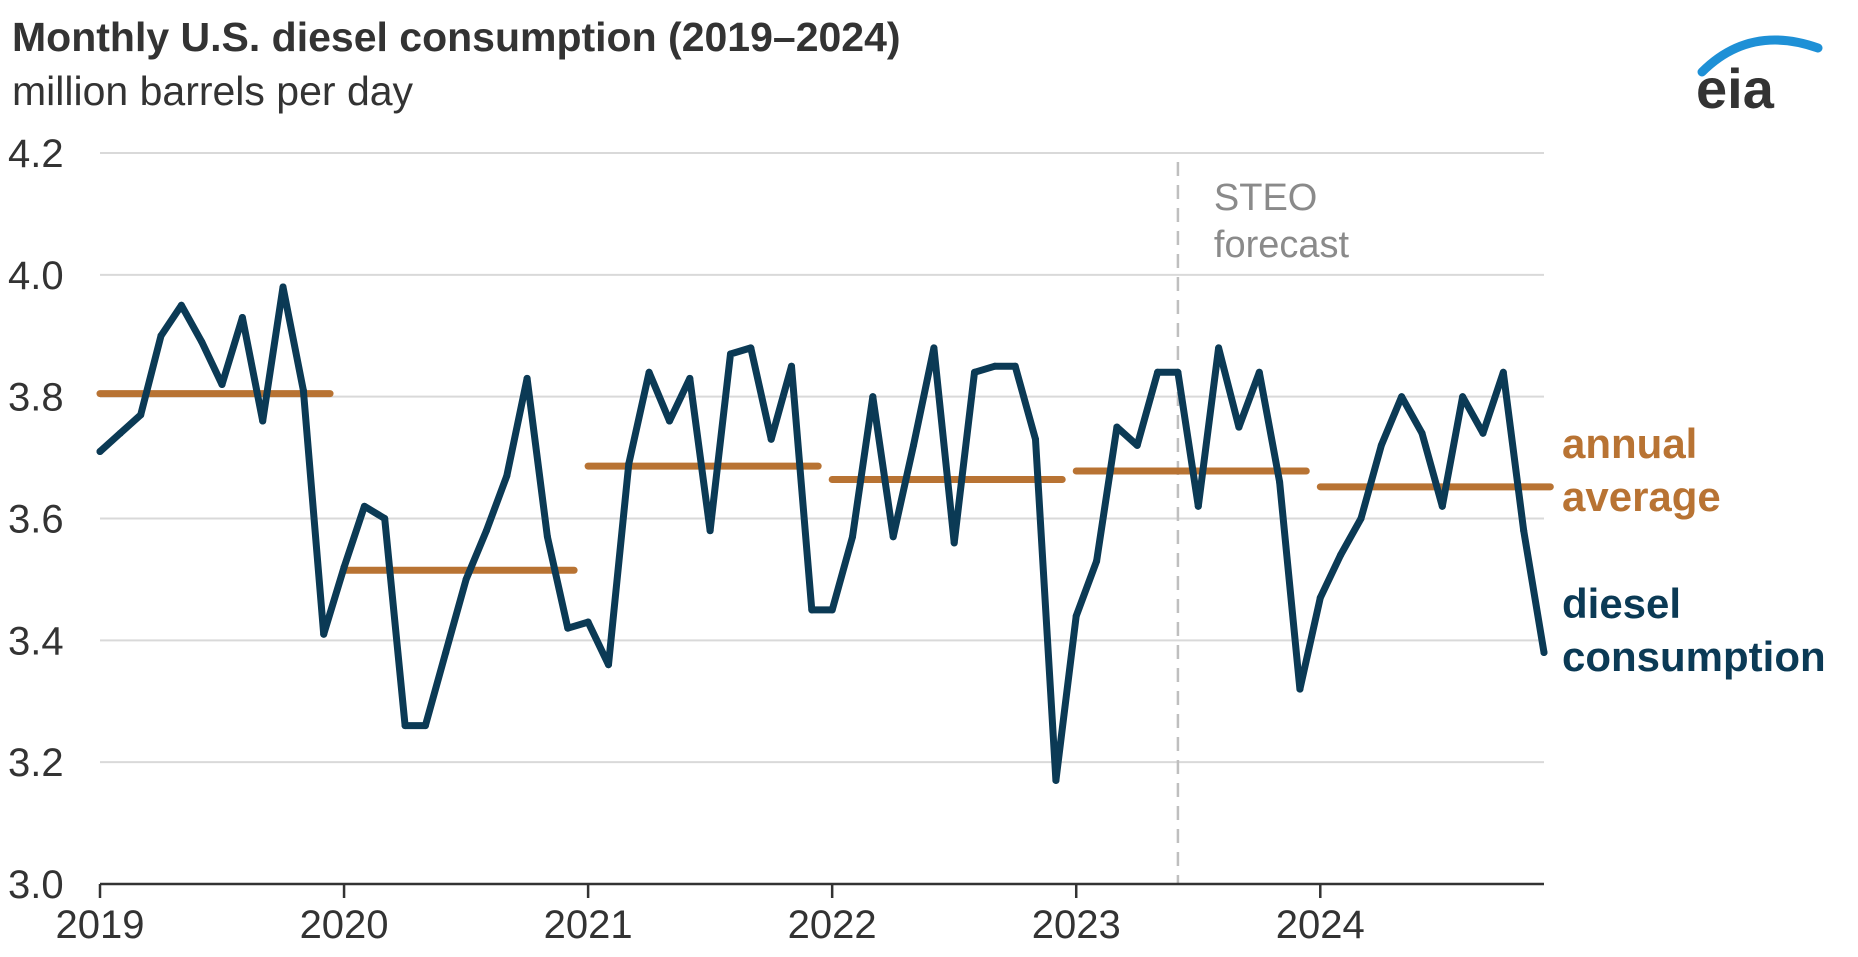 Image resolution: width=1858 pixels, height=957 pixels. I want to click on x-tick-label: 2024, so click(1320, 925).